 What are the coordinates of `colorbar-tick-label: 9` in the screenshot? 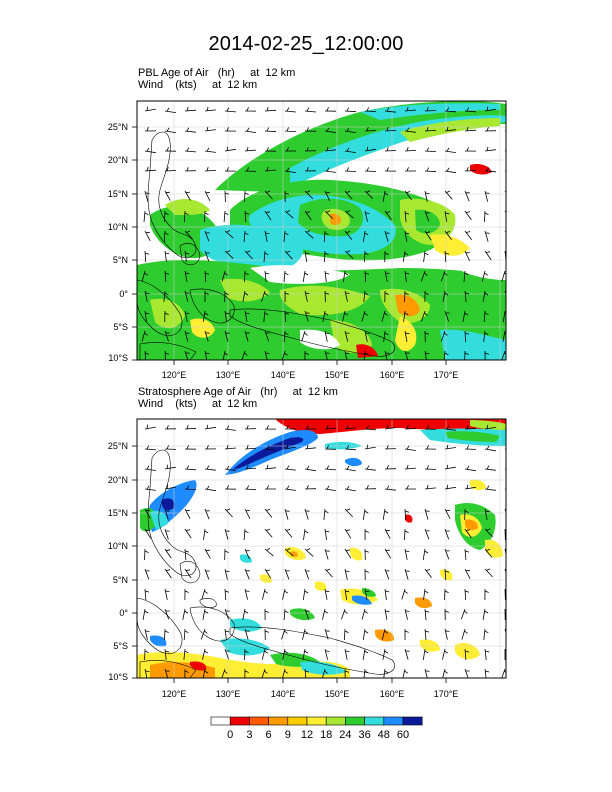 It's located at (287, 735).